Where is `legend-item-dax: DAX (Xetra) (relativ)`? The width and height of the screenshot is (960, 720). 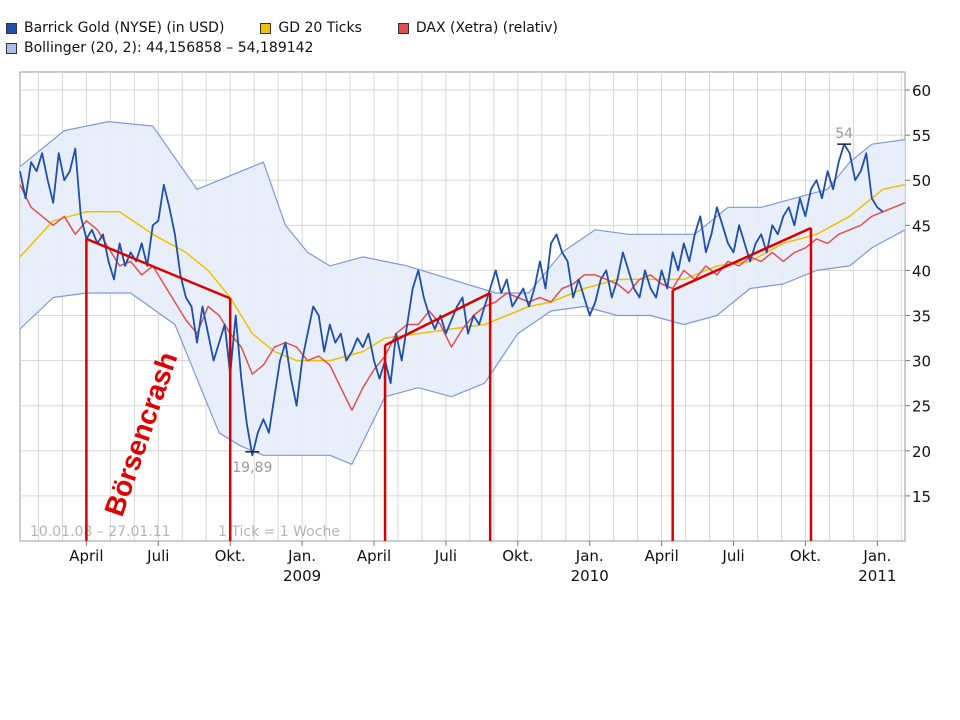 legend-item-dax: DAX (Xetra) (relativ) is located at coordinates (477, 28).